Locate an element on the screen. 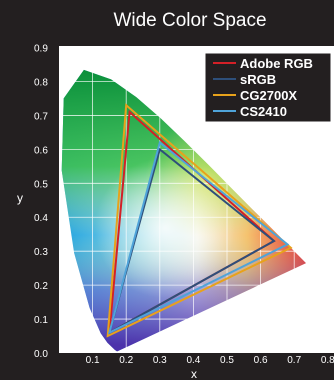 The width and height of the screenshot is (334, 380). legend-label: sRGB is located at coordinates (258, 79).